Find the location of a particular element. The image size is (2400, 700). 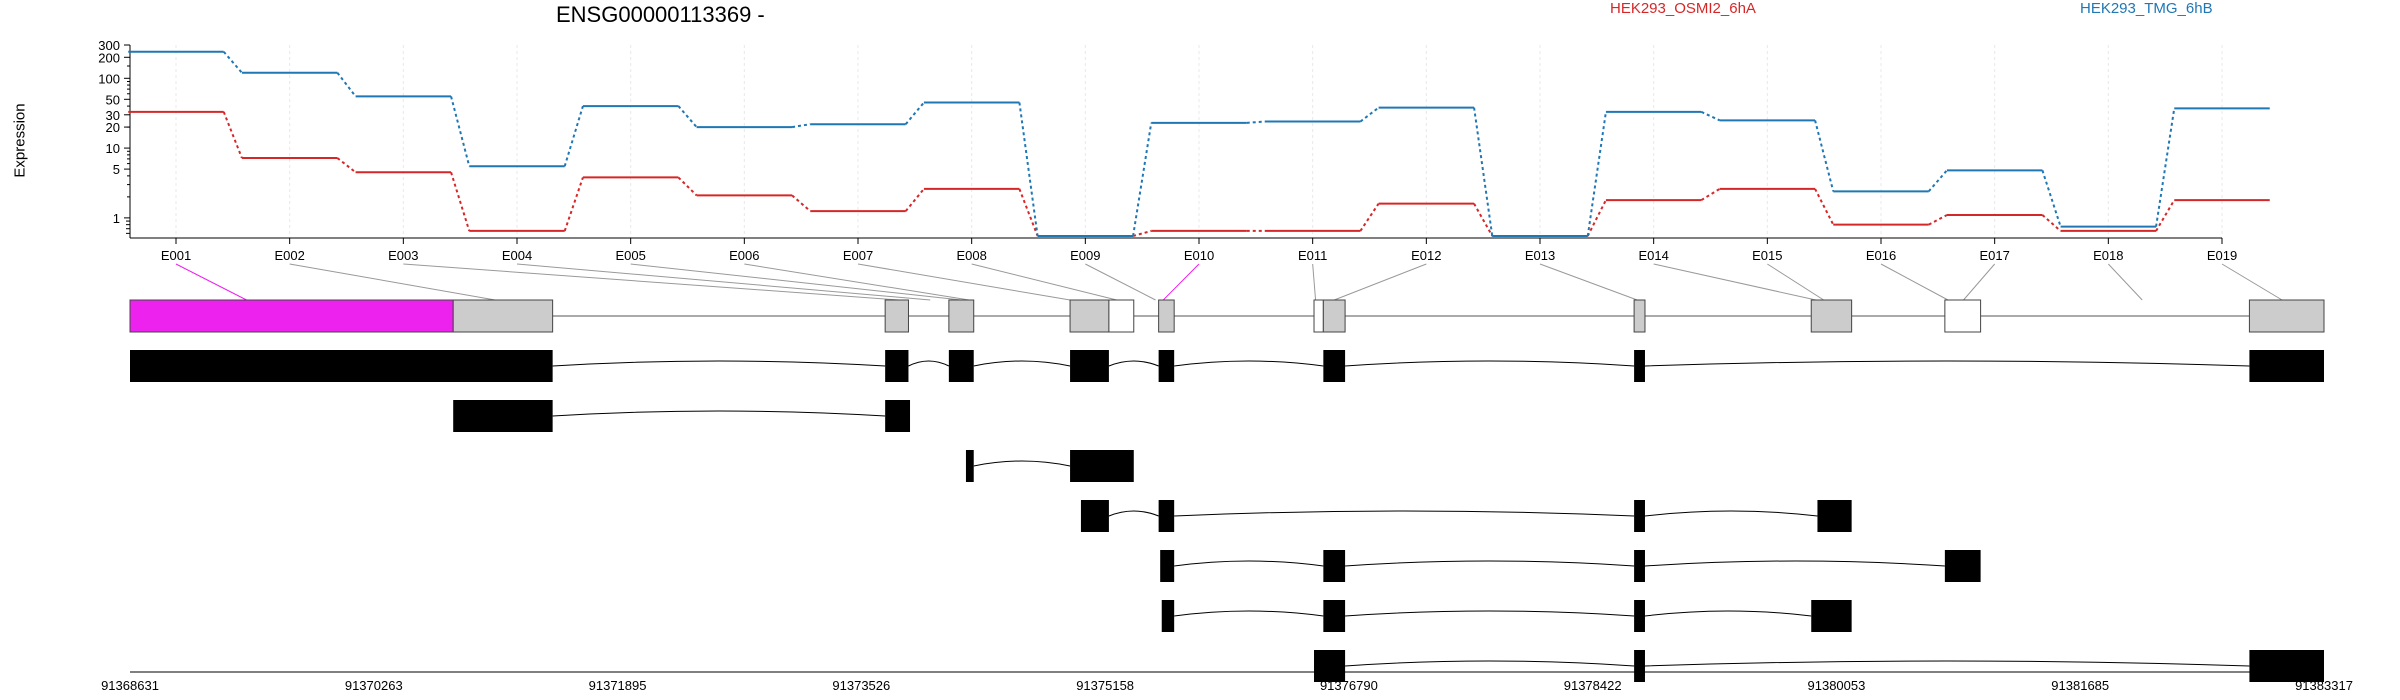

connector-e017 is located at coordinates (1979, 282).